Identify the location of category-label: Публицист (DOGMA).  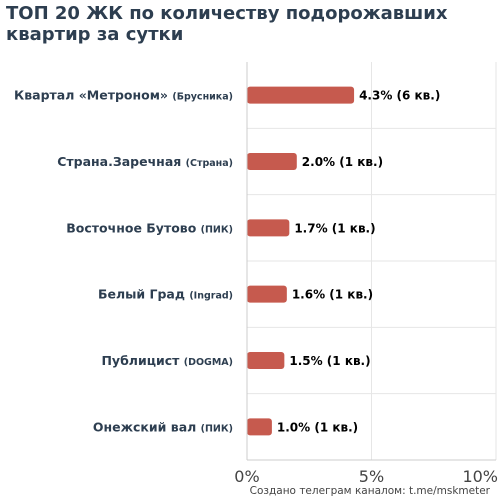
(167, 360).